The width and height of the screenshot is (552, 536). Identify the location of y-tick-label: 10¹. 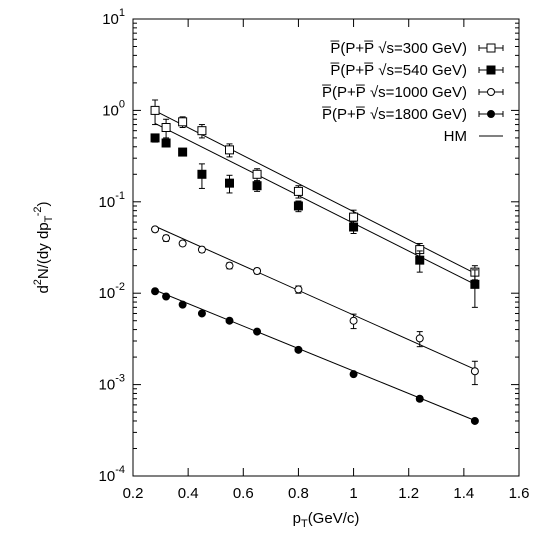
(113, 17).